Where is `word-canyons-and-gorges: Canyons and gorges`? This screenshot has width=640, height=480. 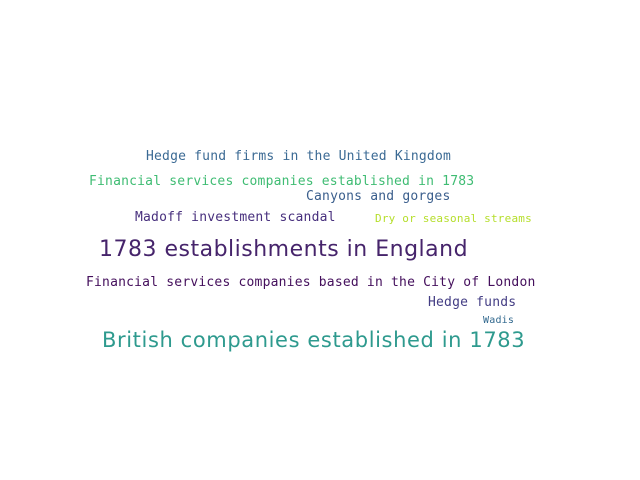
word-canyons-and-gorges: Canyons and gorges is located at coordinates (378, 196).